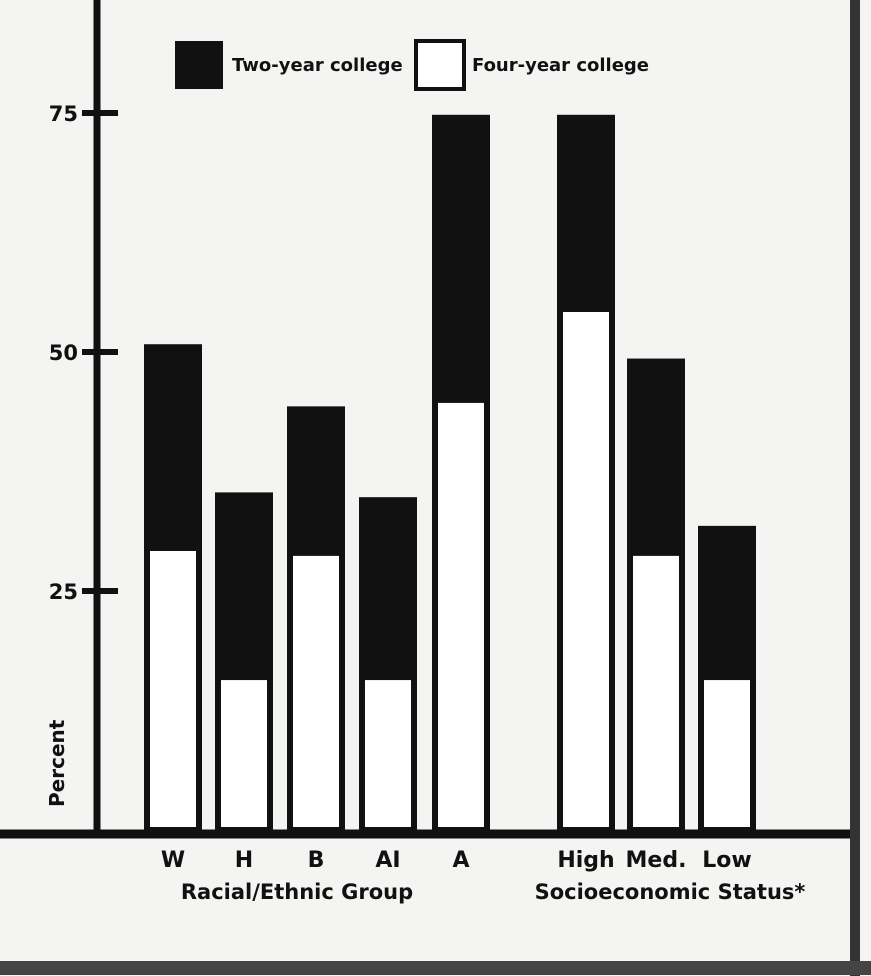 This screenshot has height=976, width=871. Describe the element at coordinates (173, 447) in the screenshot. I see `bar-two-year-w` at that location.